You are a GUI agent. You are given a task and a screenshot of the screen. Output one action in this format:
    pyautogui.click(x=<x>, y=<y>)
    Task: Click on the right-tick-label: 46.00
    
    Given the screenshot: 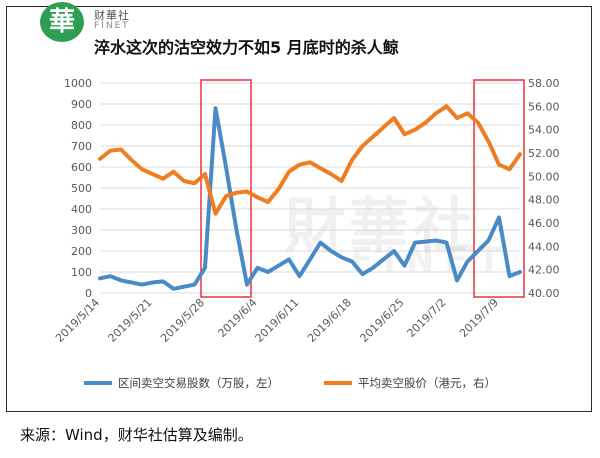 What is the action you would take?
    pyautogui.click(x=544, y=223)
    